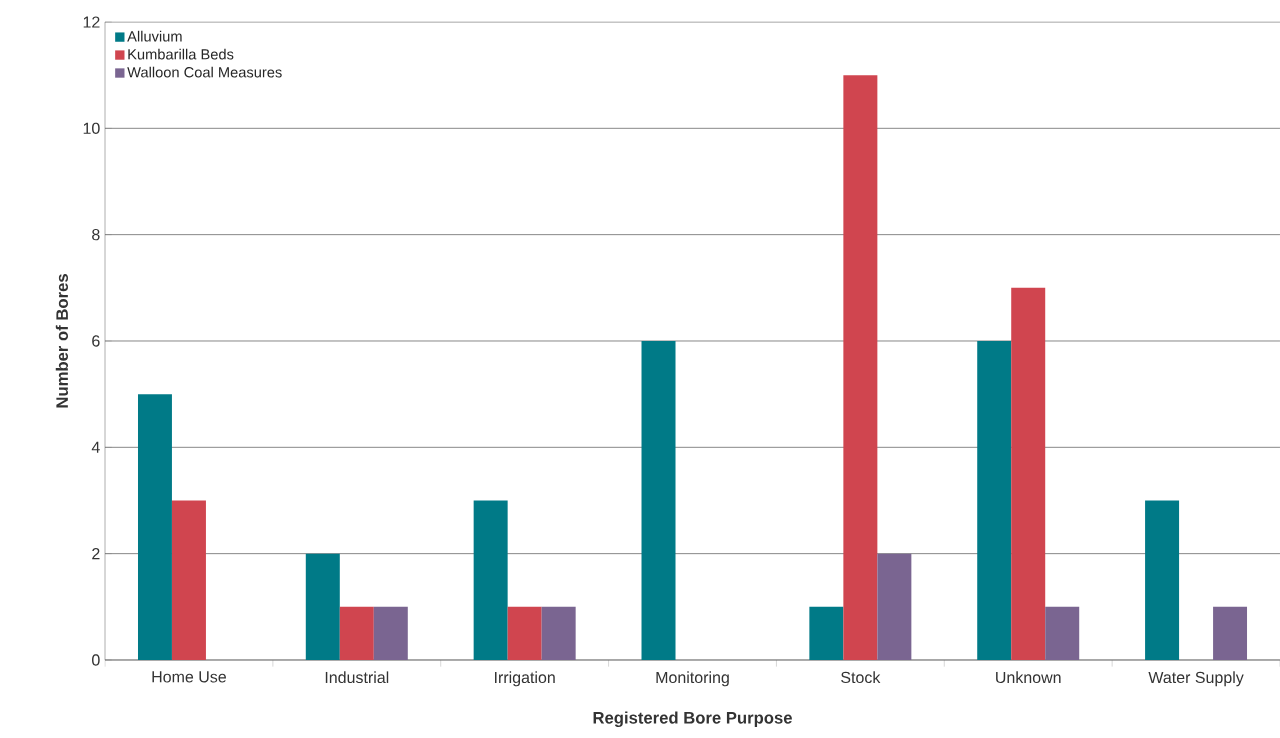  What do you see at coordinates (62, 341) in the screenshot?
I see `y-axis-title: Number of Bores` at bounding box center [62, 341].